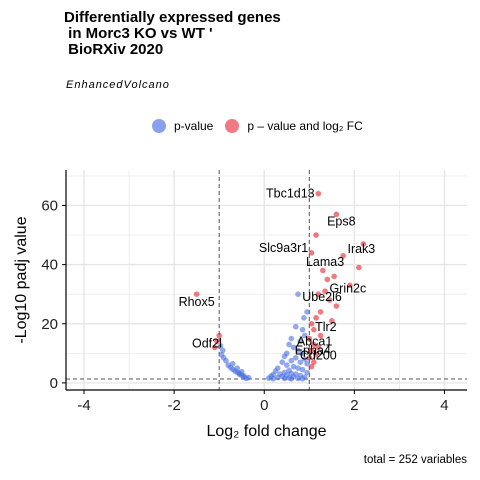 The image size is (480, 480). I want to click on point-label: Cd200, so click(318, 355).